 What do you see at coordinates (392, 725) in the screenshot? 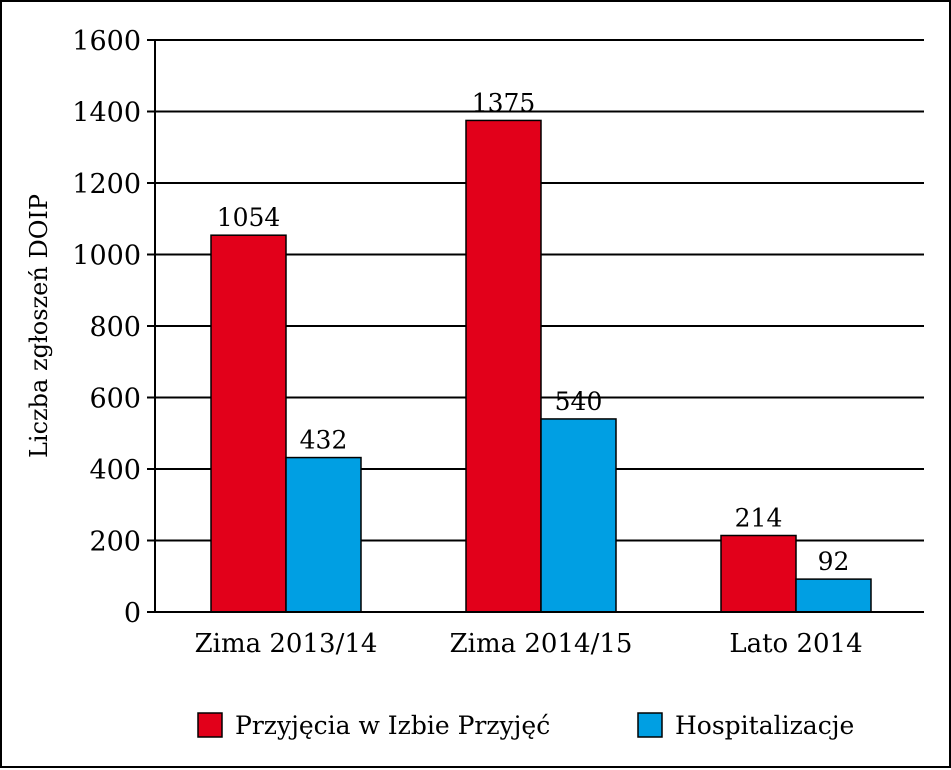
I see `legend-label: Przyjęcia w Izbie Przyjęć` at bounding box center [392, 725].